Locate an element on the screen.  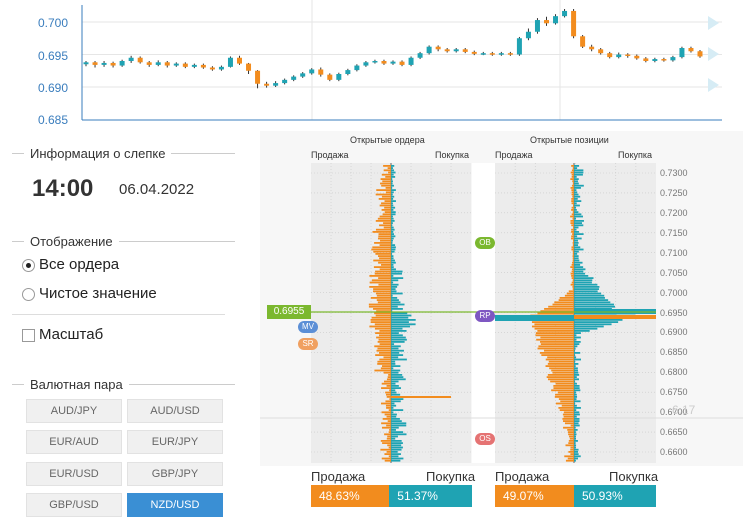
pair-button: AUD/USD is located at coordinates (175, 411).